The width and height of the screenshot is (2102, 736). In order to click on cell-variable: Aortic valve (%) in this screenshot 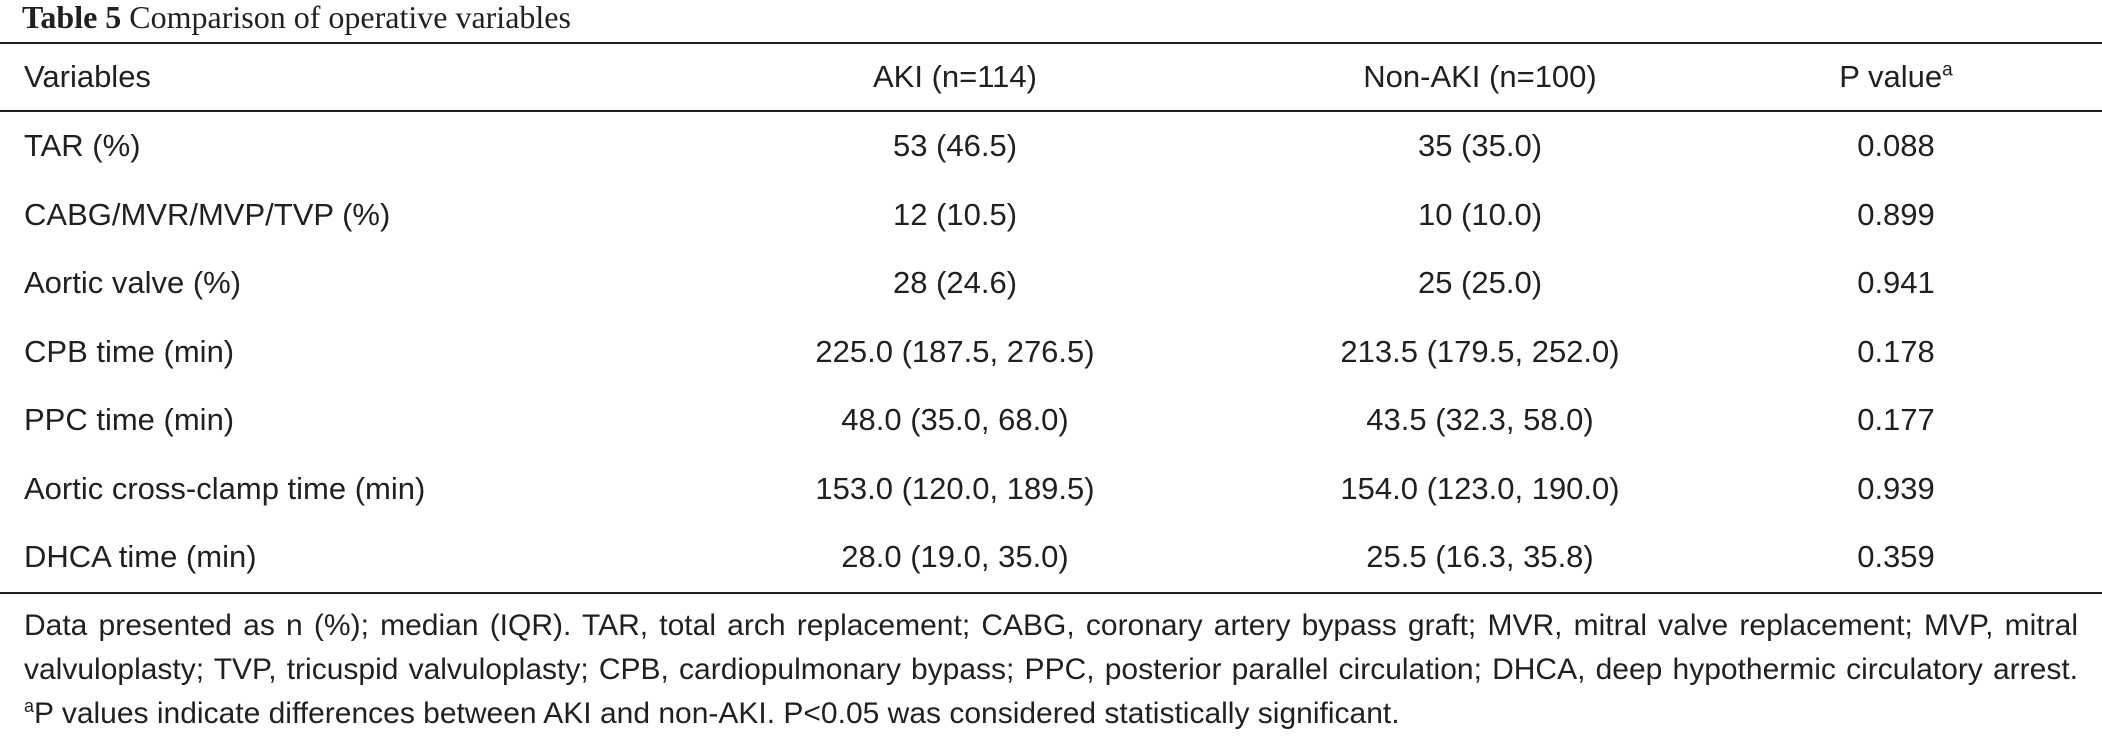, I will do `click(133, 283)`.